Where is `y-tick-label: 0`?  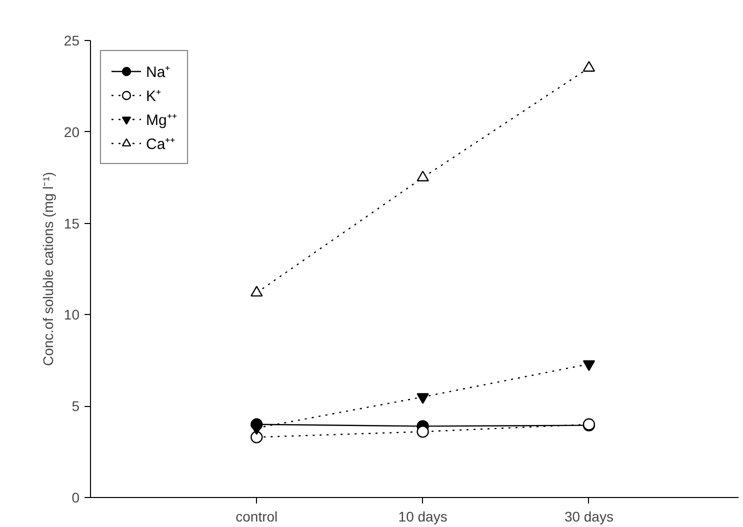 y-tick-label: 0 is located at coordinates (76, 498).